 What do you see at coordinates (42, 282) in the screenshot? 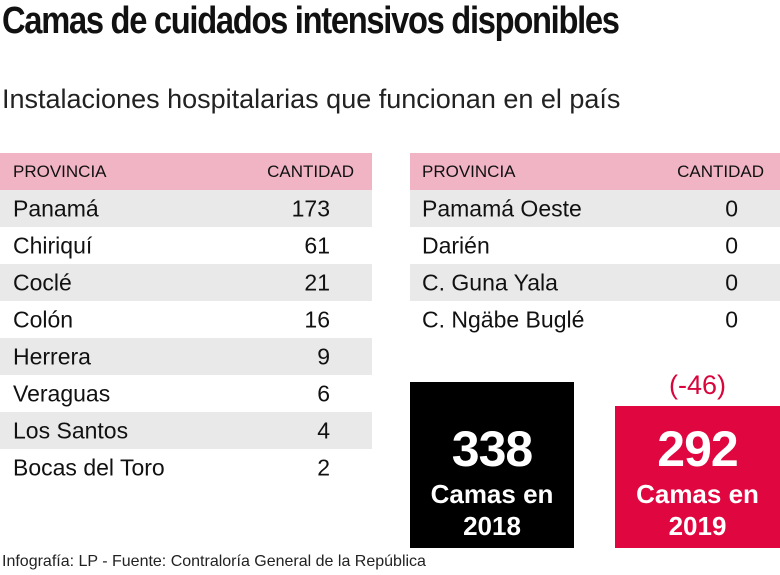
I see `province: Coclé` at bounding box center [42, 282].